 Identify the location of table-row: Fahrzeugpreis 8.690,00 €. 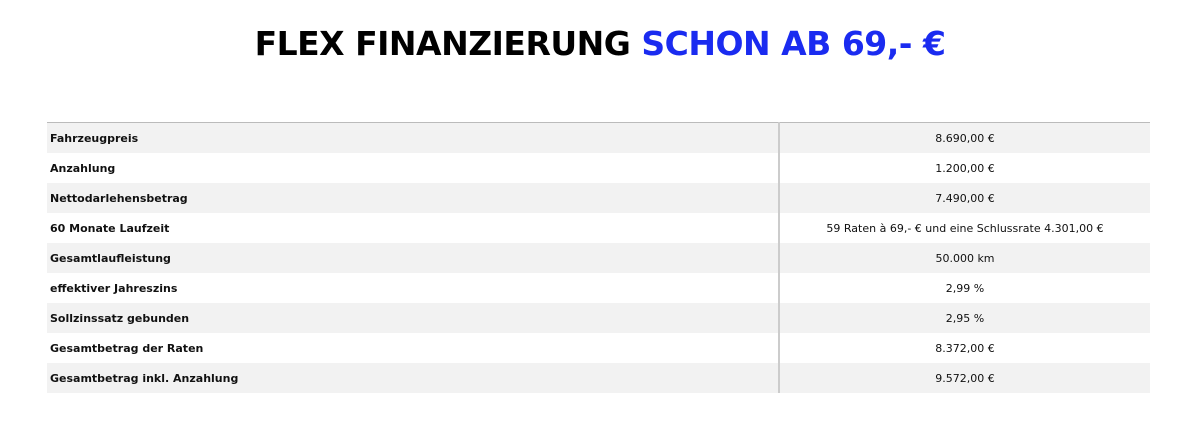
(598, 137).